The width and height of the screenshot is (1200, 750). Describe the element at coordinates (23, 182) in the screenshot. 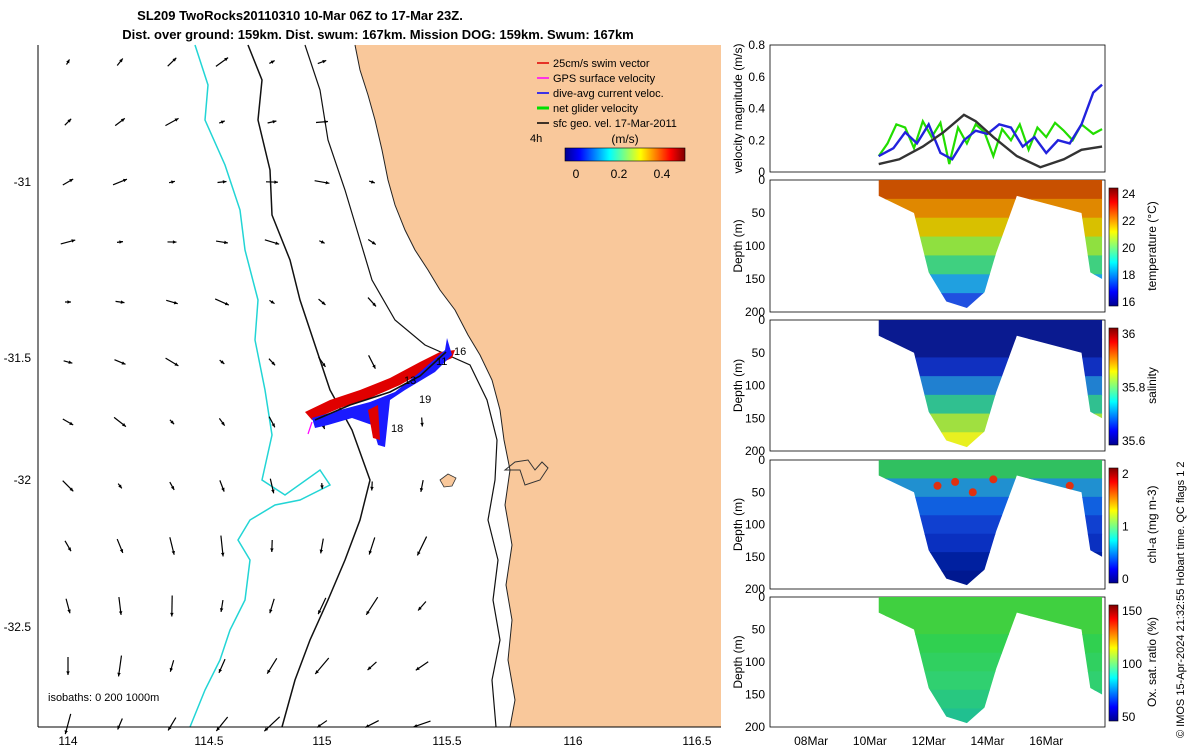

I see `map-y-tick-0: -31` at that location.